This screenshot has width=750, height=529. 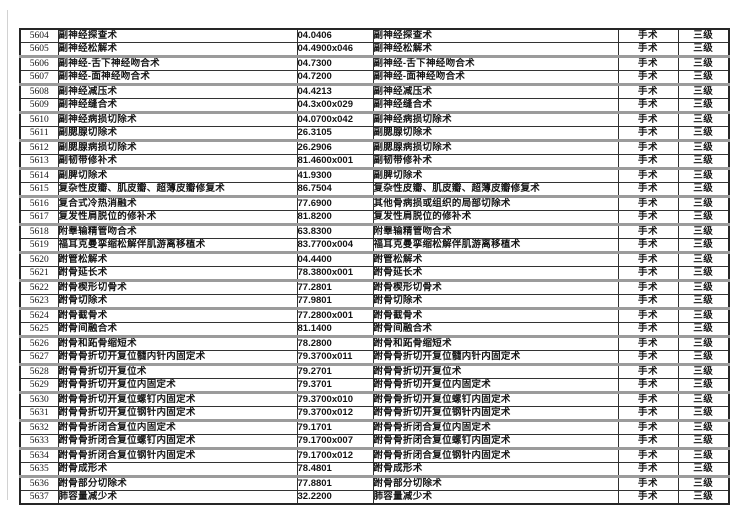 What do you see at coordinates (495, 105) in the screenshot?
I see `procedure-standard-name: 副神经缝合术` at bounding box center [495, 105].